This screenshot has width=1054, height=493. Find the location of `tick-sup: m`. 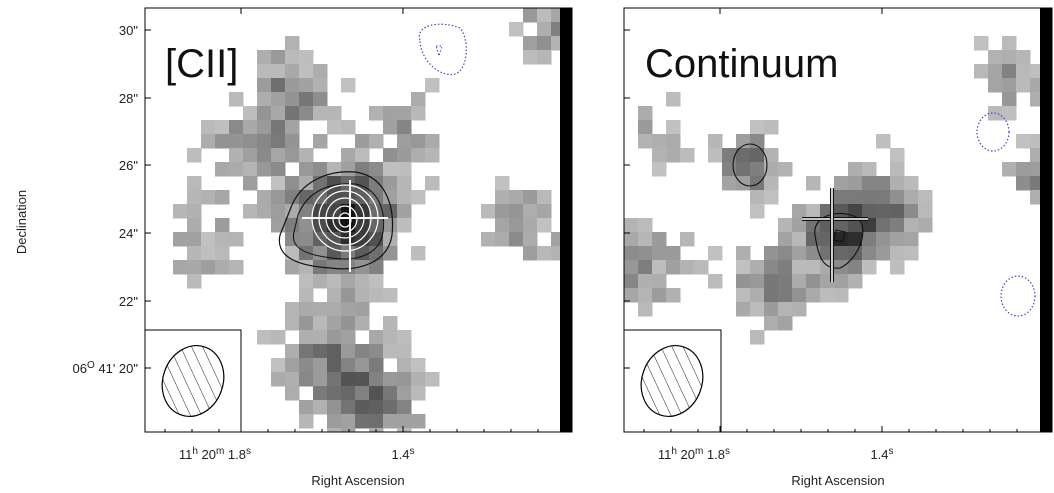

tick-sup: m is located at coordinates (220, 451).